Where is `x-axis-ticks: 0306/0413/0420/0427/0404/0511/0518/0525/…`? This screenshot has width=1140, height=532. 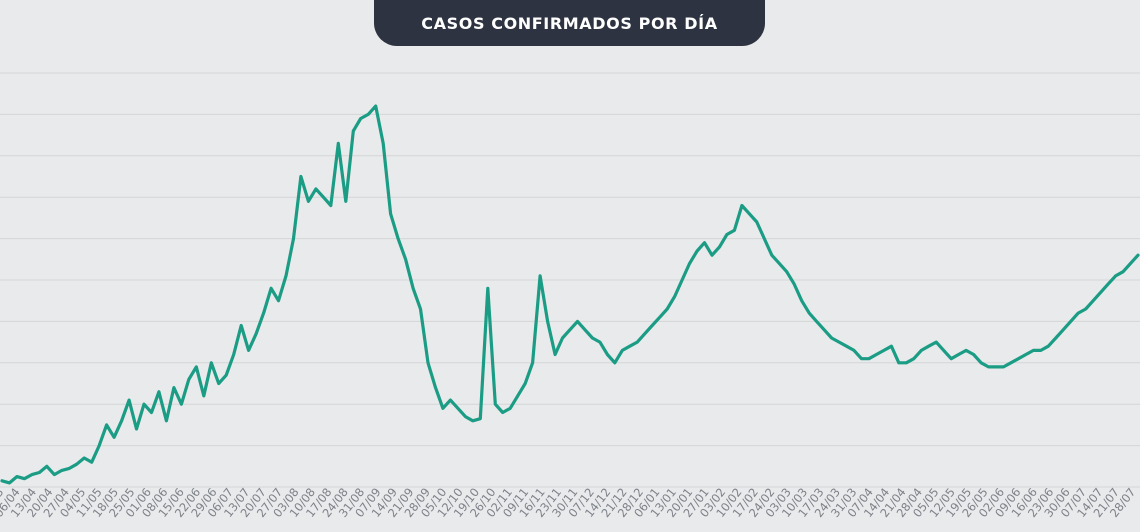
x-axis-ticks: 0306/0413/0420/0427/0404/0511/0518/0525/… is located at coordinates (569, 502).